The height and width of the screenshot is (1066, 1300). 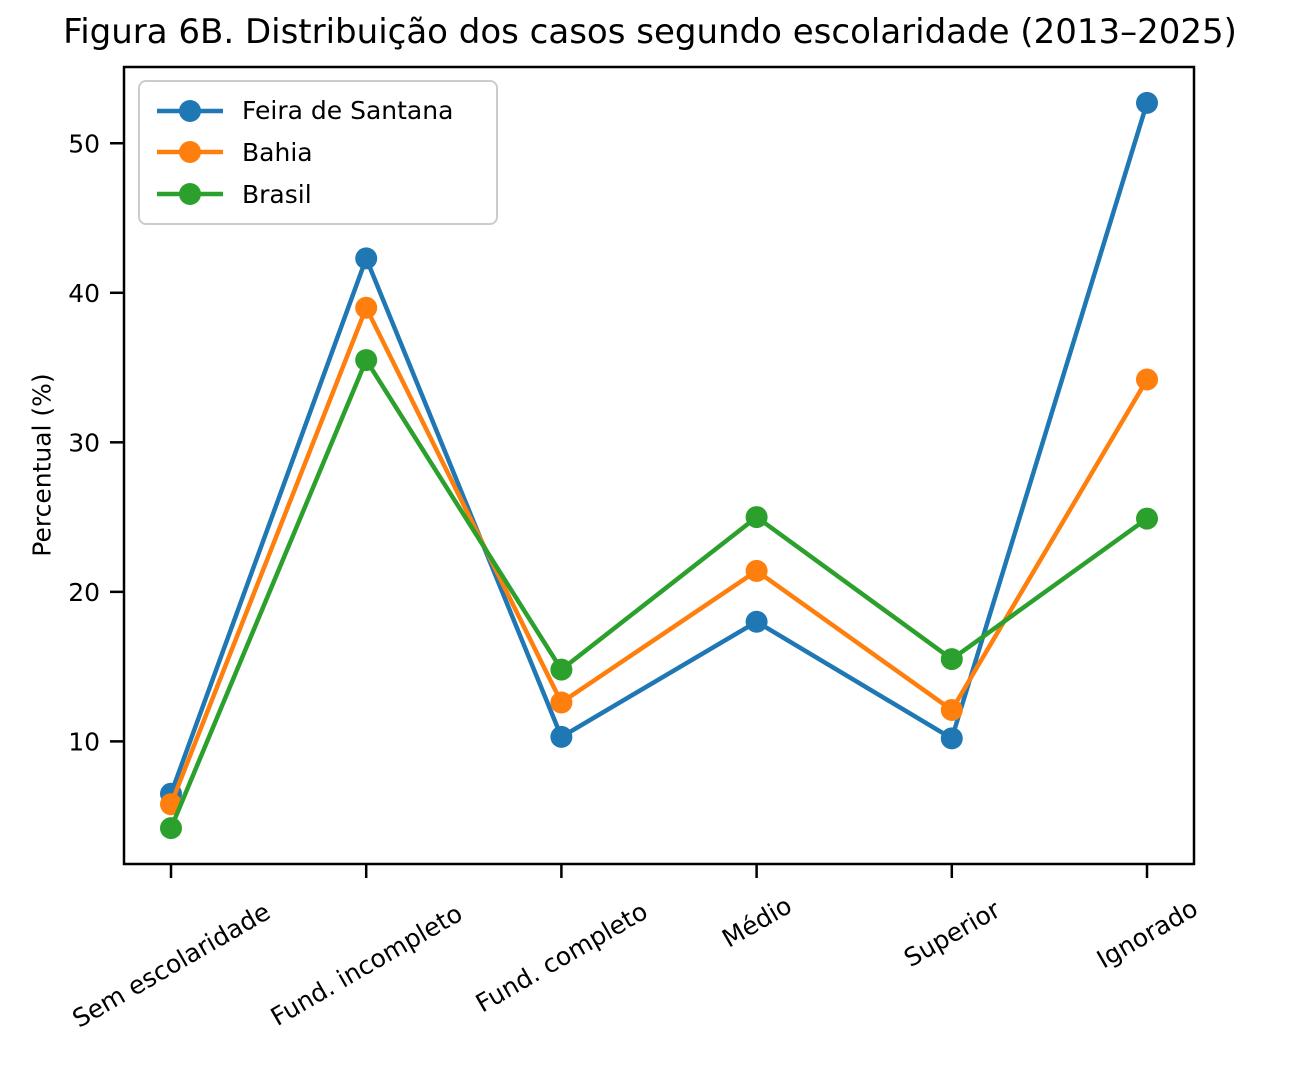 I want to click on x-tick-label: Ignorado, so click(x=1147, y=933).